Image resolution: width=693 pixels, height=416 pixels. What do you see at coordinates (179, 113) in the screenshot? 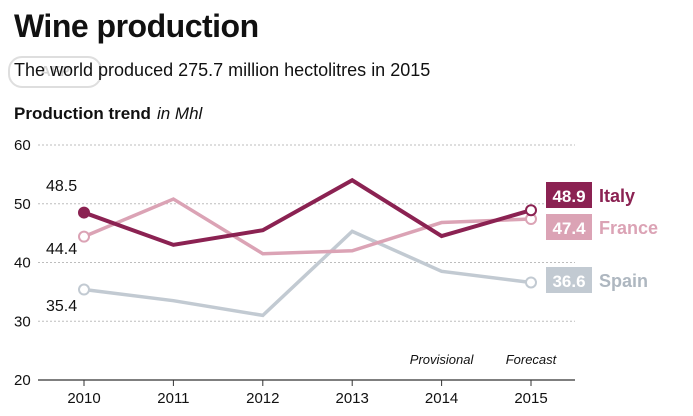
I see `unit-label: in Mhl` at bounding box center [179, 113].